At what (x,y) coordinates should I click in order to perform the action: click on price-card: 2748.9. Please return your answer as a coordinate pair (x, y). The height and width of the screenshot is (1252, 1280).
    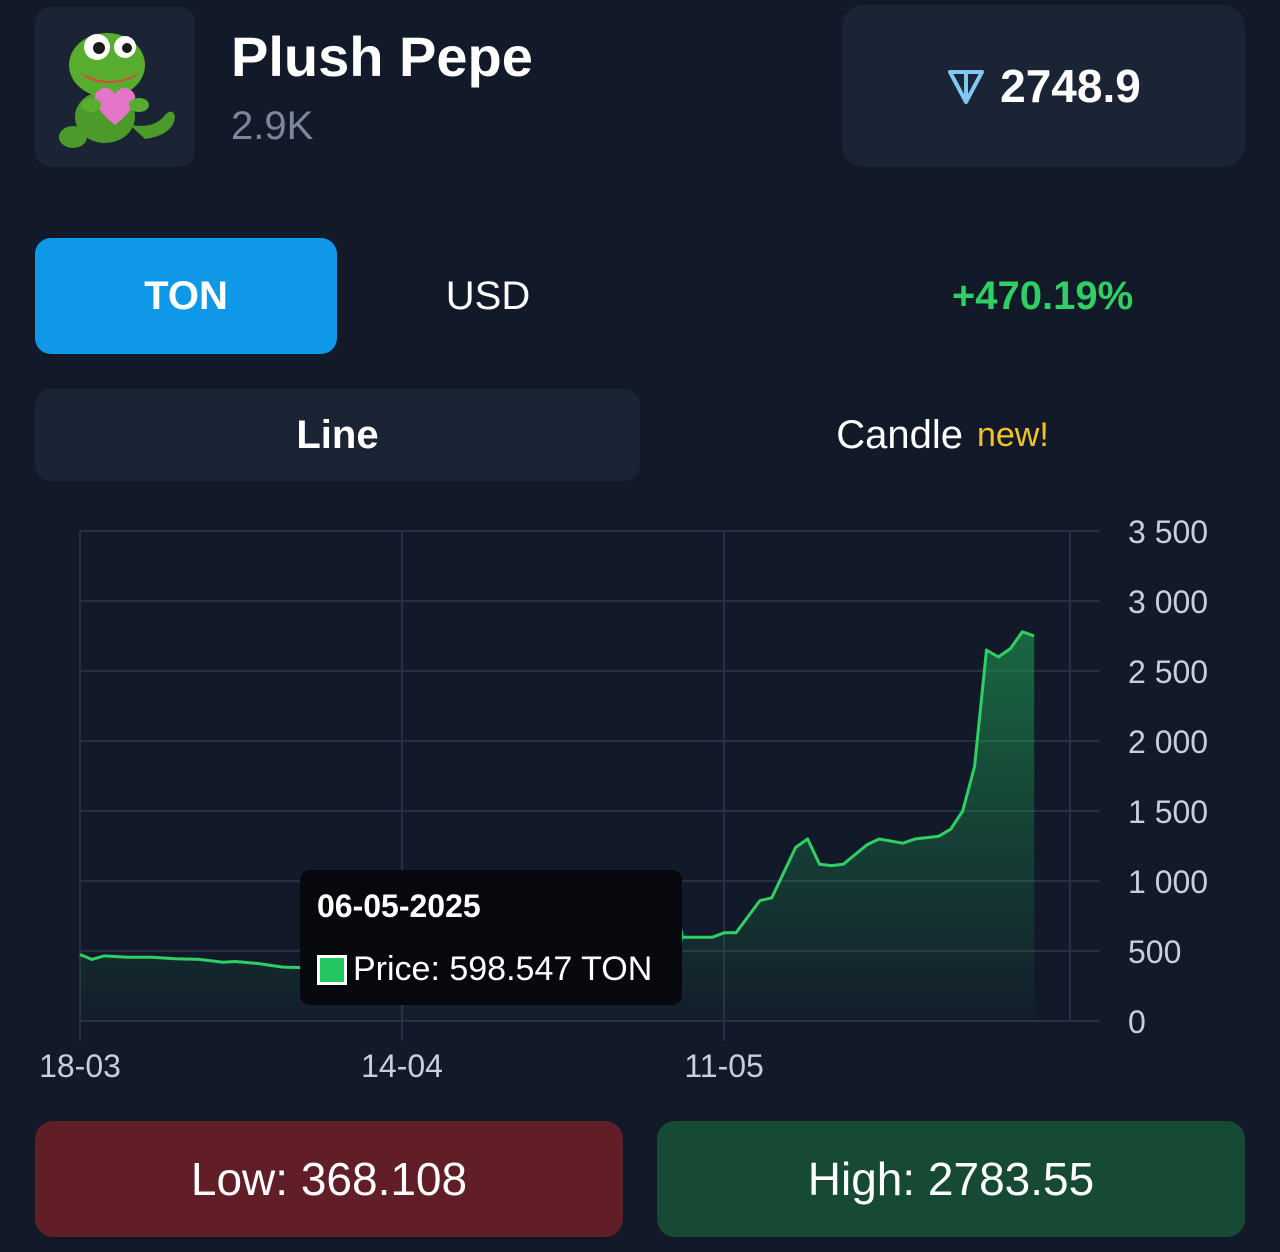
    Looking at the image, I should click on (1043, 86).